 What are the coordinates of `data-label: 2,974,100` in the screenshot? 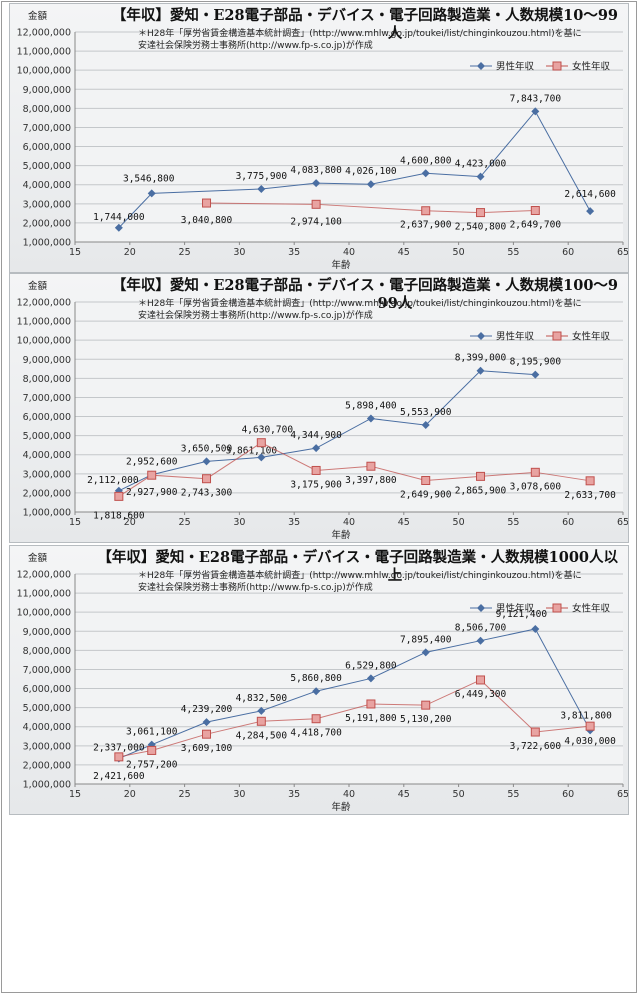 It's located at (316, 221).